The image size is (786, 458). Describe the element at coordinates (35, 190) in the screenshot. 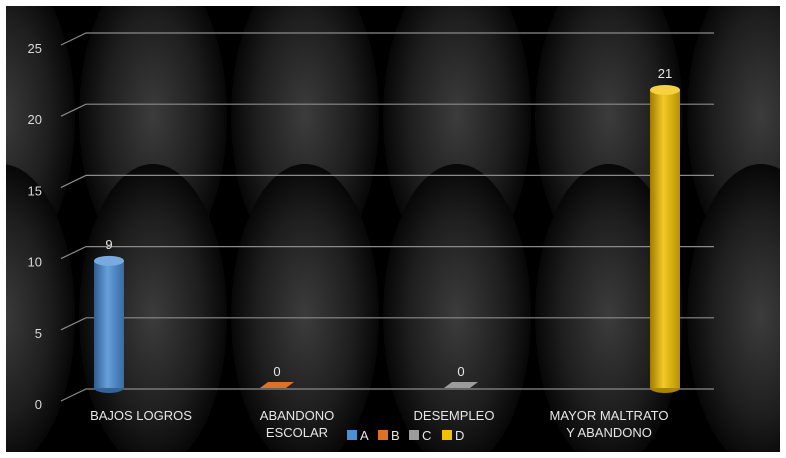

I see `y-tick-label: 15` at that location.